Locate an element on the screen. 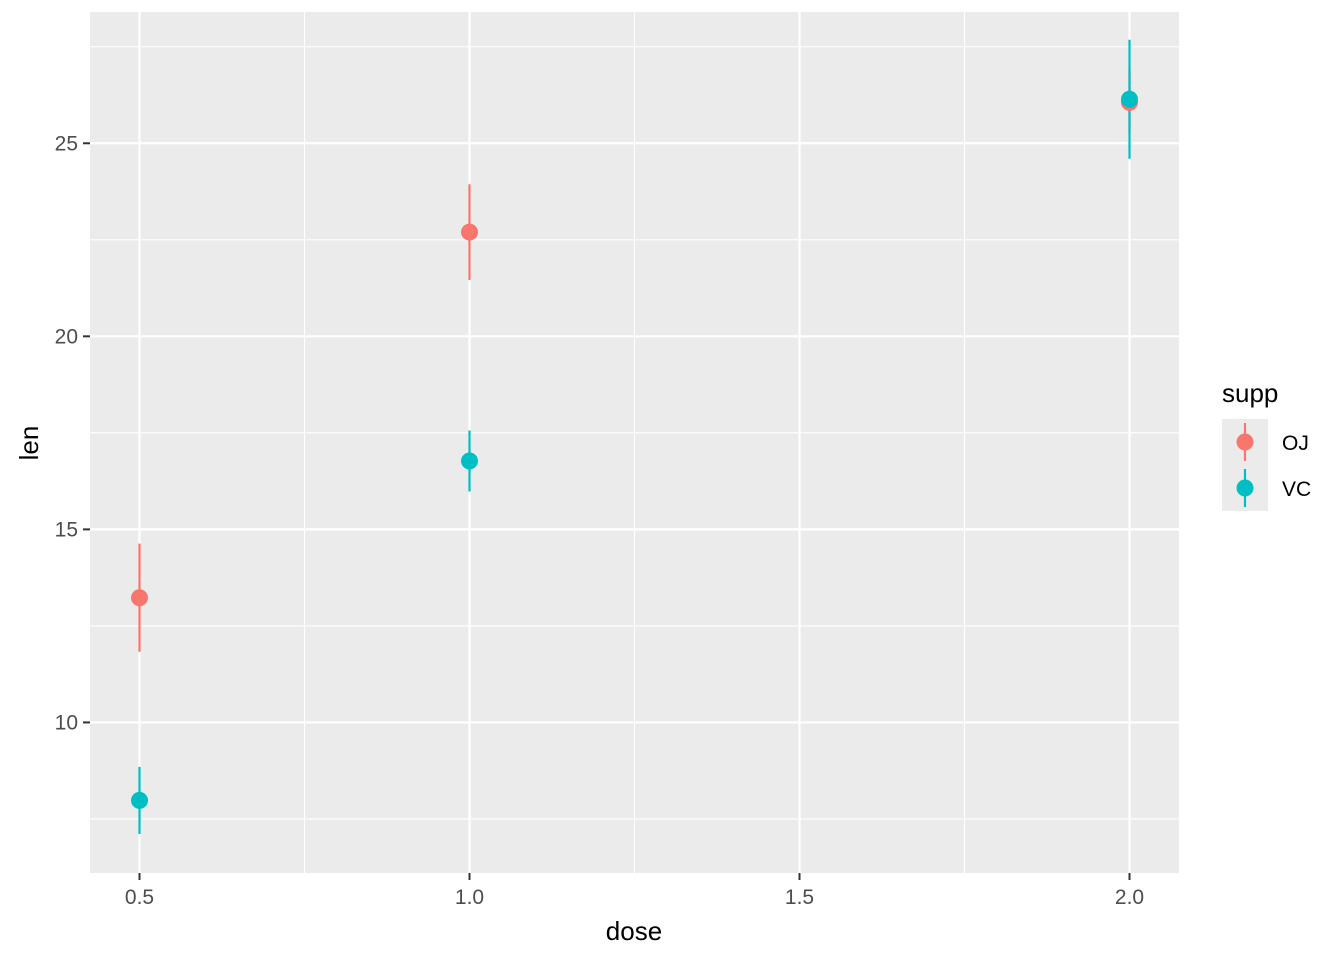 The height and width of the screenshot is (965, 1344). legend: supp OJ VC is located at coordinates (1266, 444).